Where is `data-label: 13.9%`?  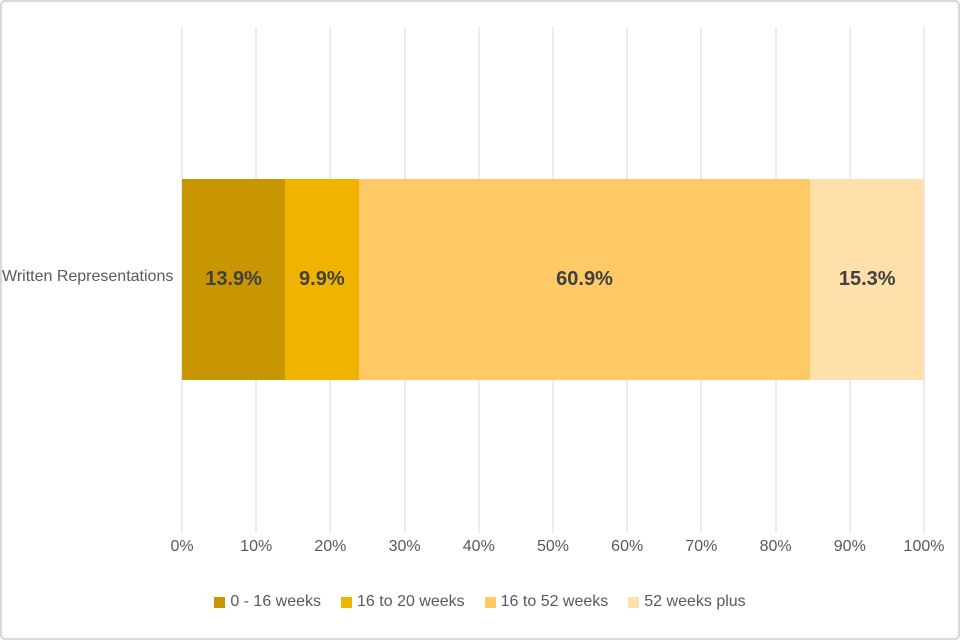 data-label: 13.9% is located at coordinates (233, 279).